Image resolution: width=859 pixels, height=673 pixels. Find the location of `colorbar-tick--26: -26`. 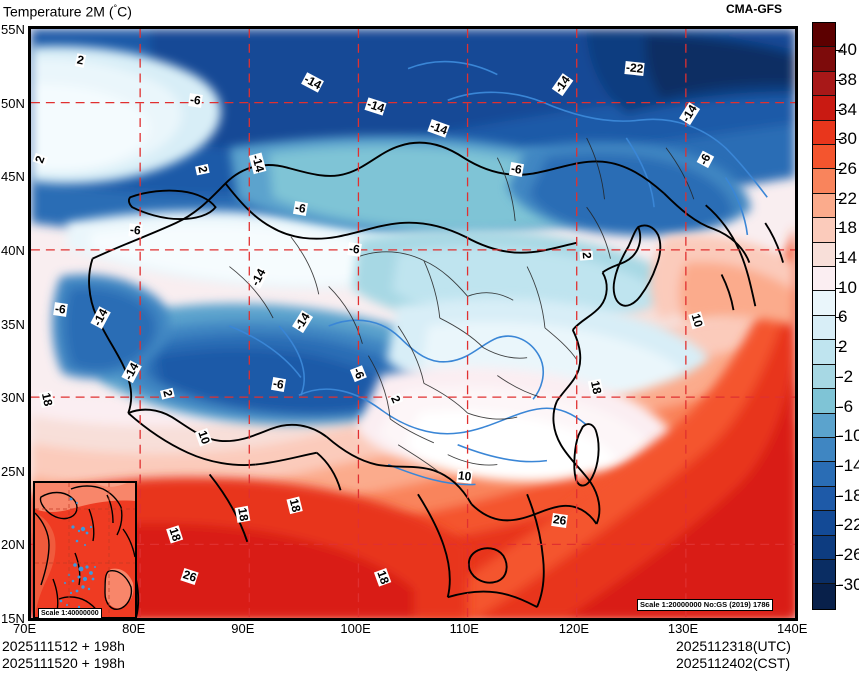

colorbar-tick--26: -26 is located at coordinates (848, 555).